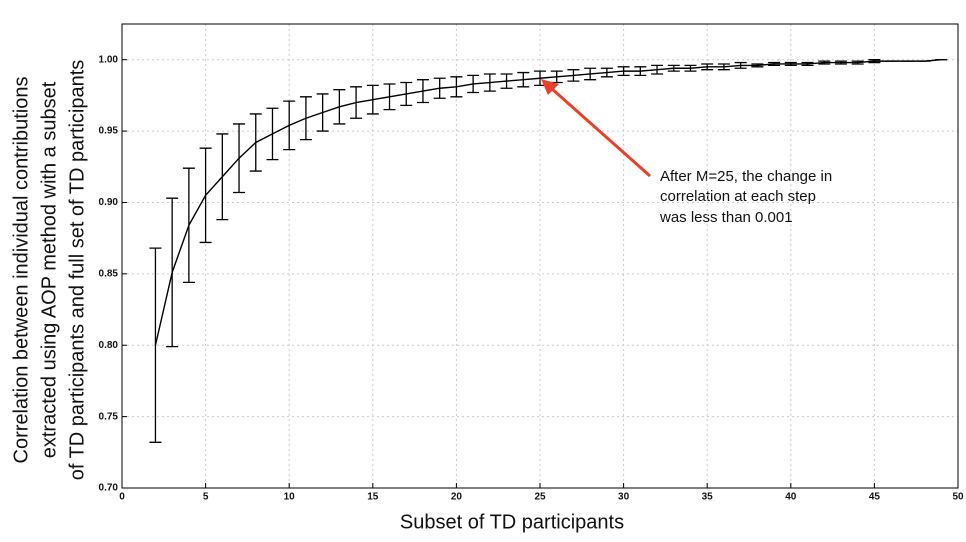 The width and height of the screenshot is (966, 542). Describe the element at coordinates (373, 497) in the screenshot. I see `x-tick-label: 15` at that location.